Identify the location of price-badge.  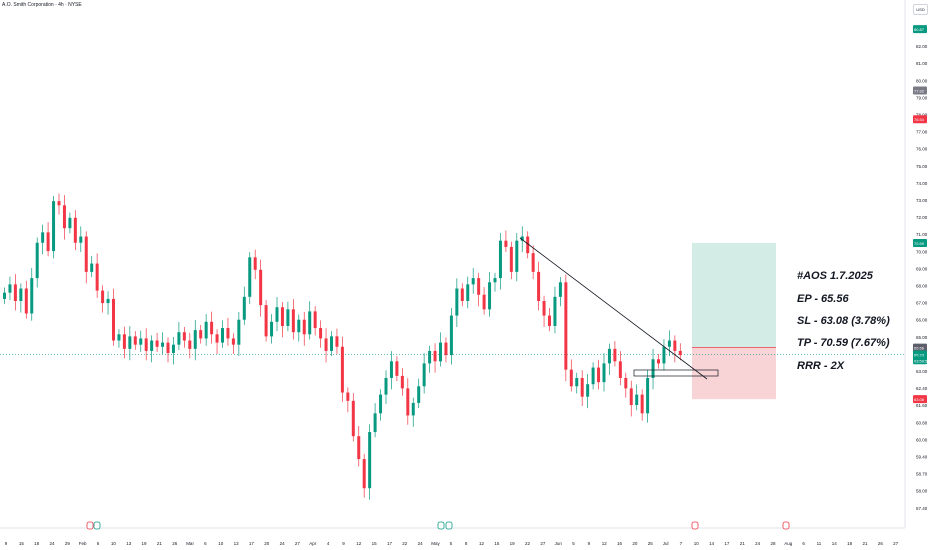
(920, 119).